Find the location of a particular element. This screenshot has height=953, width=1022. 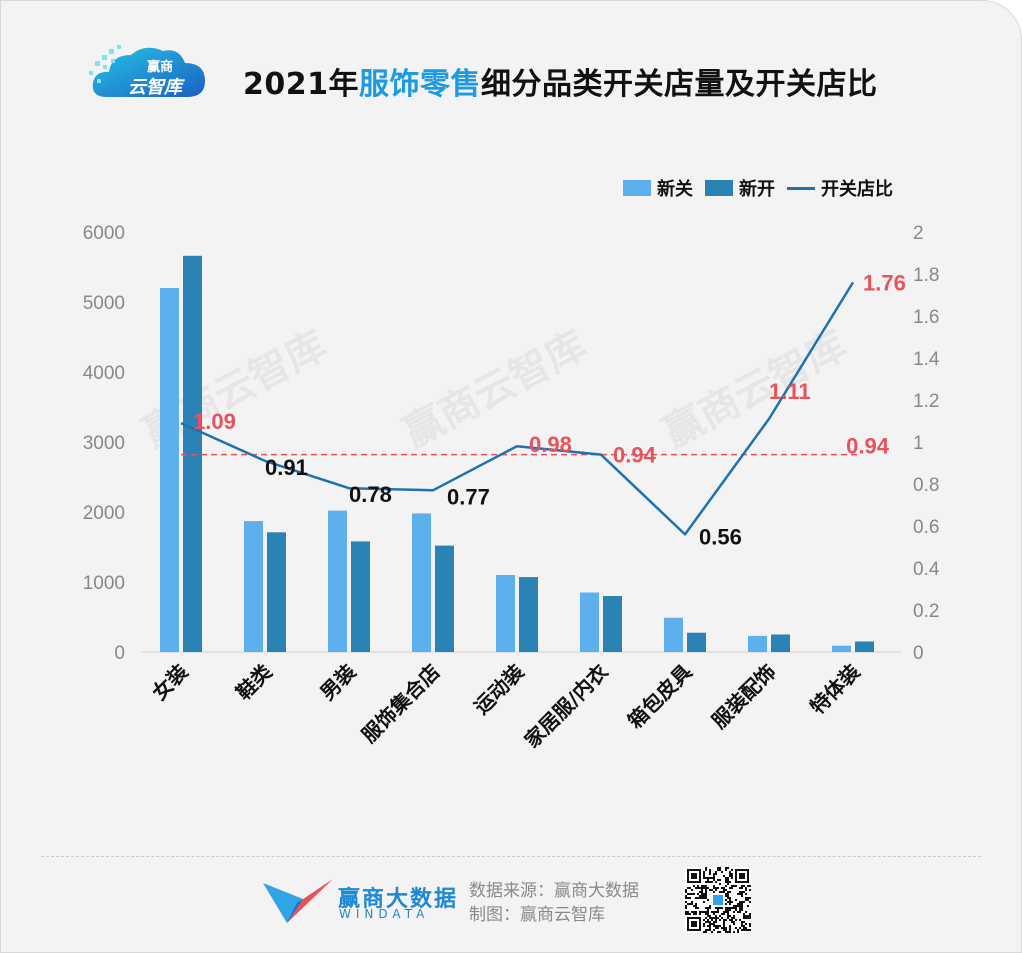

ratio-data-label: 1.11 is located at coordinates (790, 391).